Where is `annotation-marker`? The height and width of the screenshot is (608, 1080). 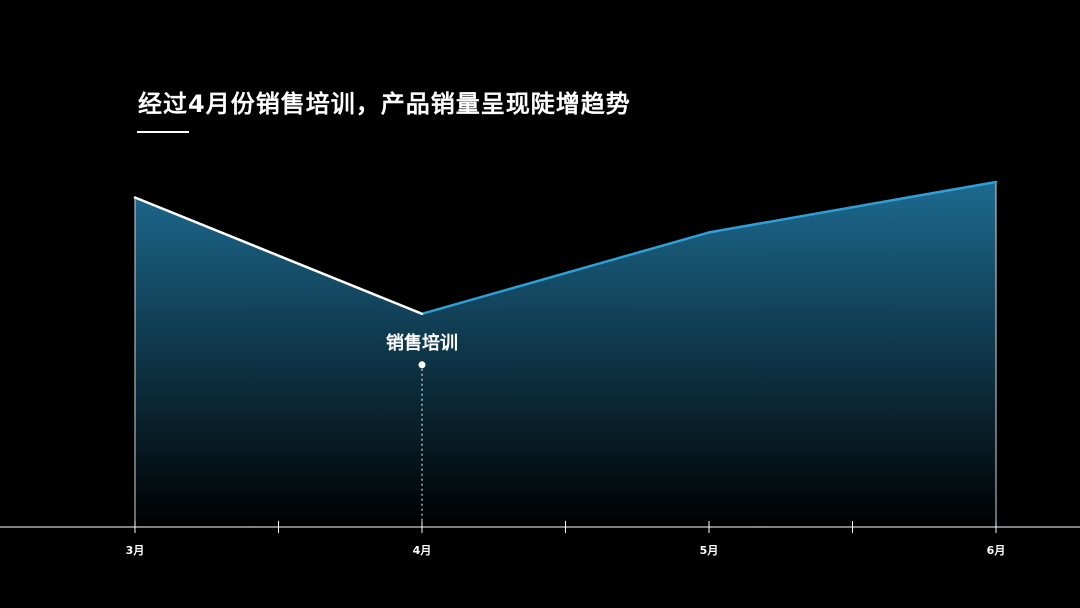
annotation-marker is located at coordinates (422, 365).